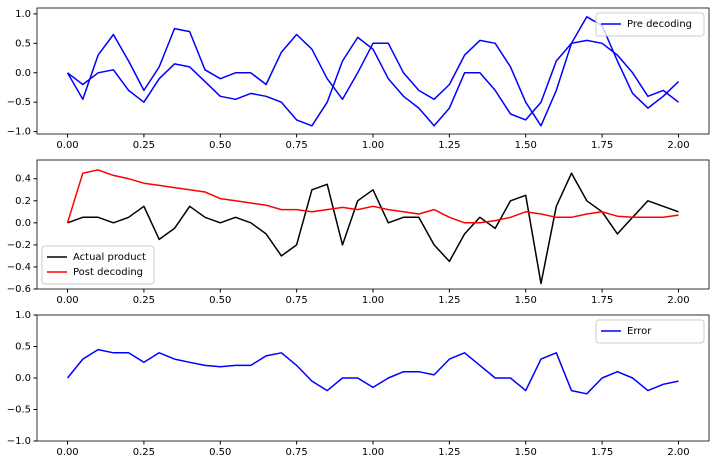 The image size is (715, 466). I want to click on y-tick-label: −0.6, so click(19, 289).